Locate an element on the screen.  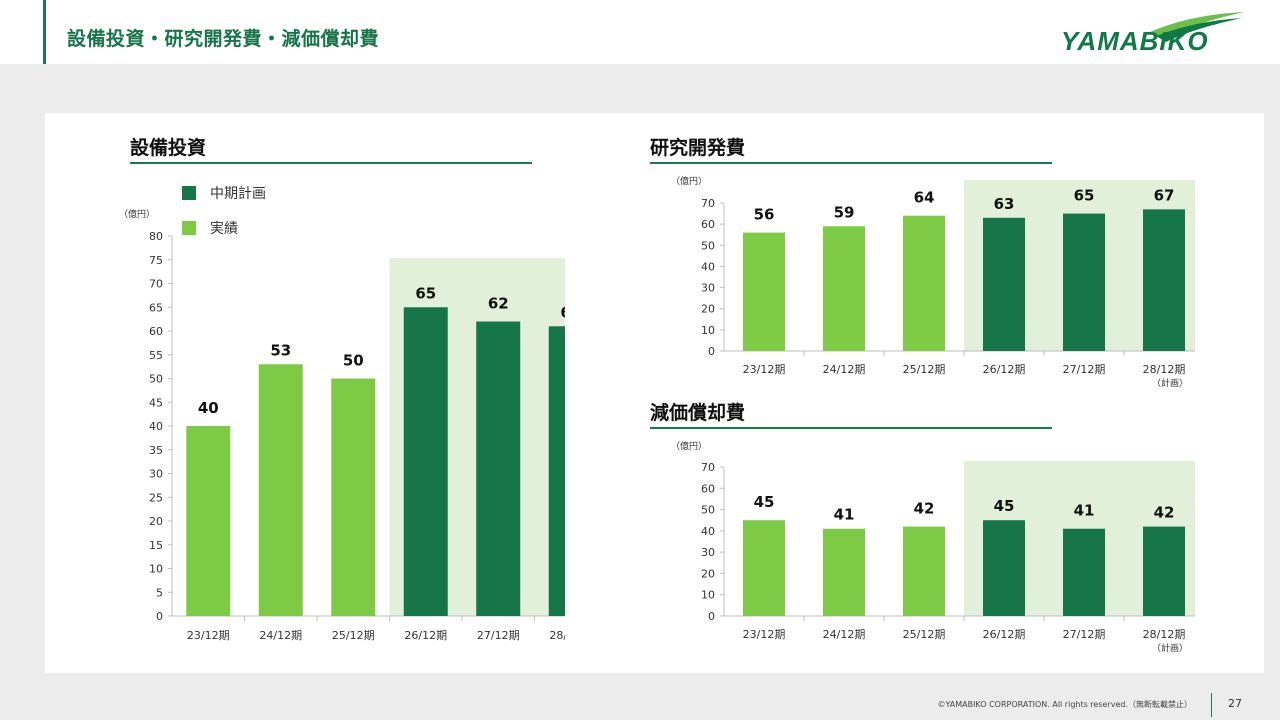
rnd-y-tick-label: 50 is located at coordinates (708, 245).